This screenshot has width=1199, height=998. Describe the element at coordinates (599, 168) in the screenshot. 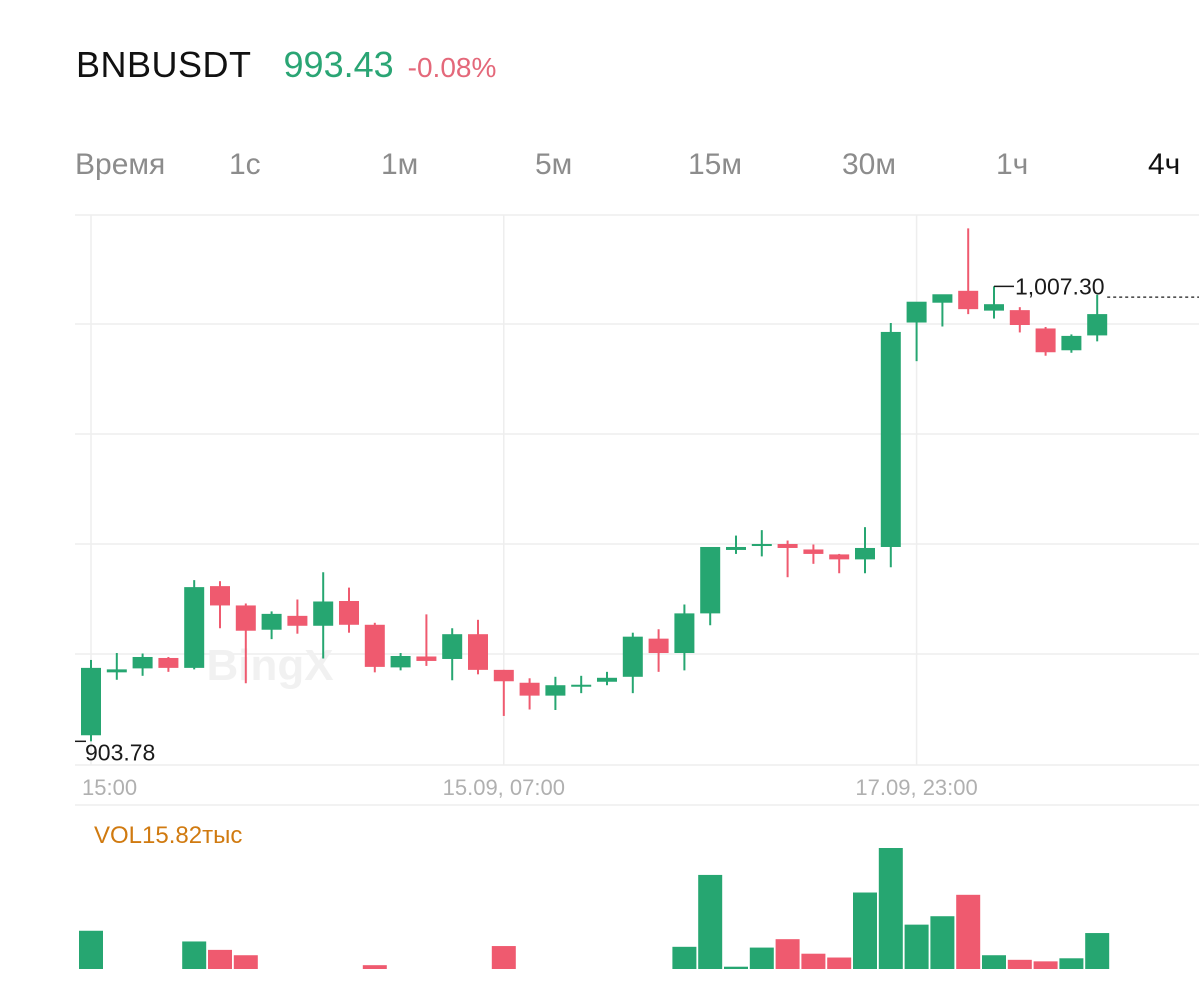

I see `timeframe-tabs: Время 1с 1м 5м 15м 30м 1ч 4ч` at that location.